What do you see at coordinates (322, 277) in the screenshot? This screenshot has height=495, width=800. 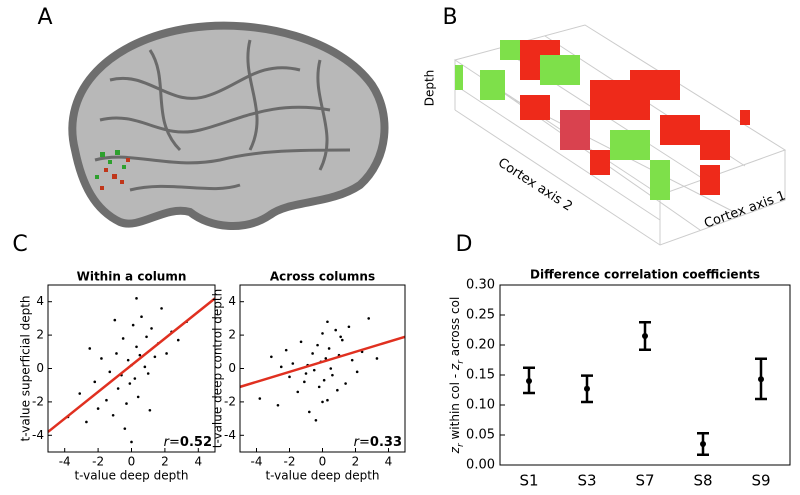 I see `chart-title: Across columns` at bounding box center [322, 277].